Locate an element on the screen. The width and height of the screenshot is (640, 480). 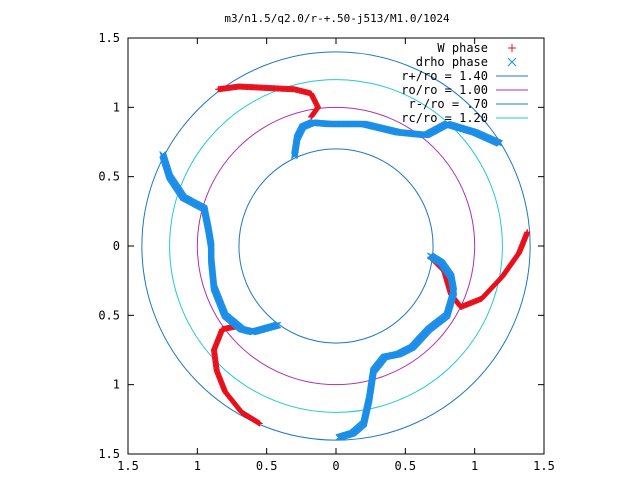
x-tick-label: 0 is located at coordinates (335, 466).